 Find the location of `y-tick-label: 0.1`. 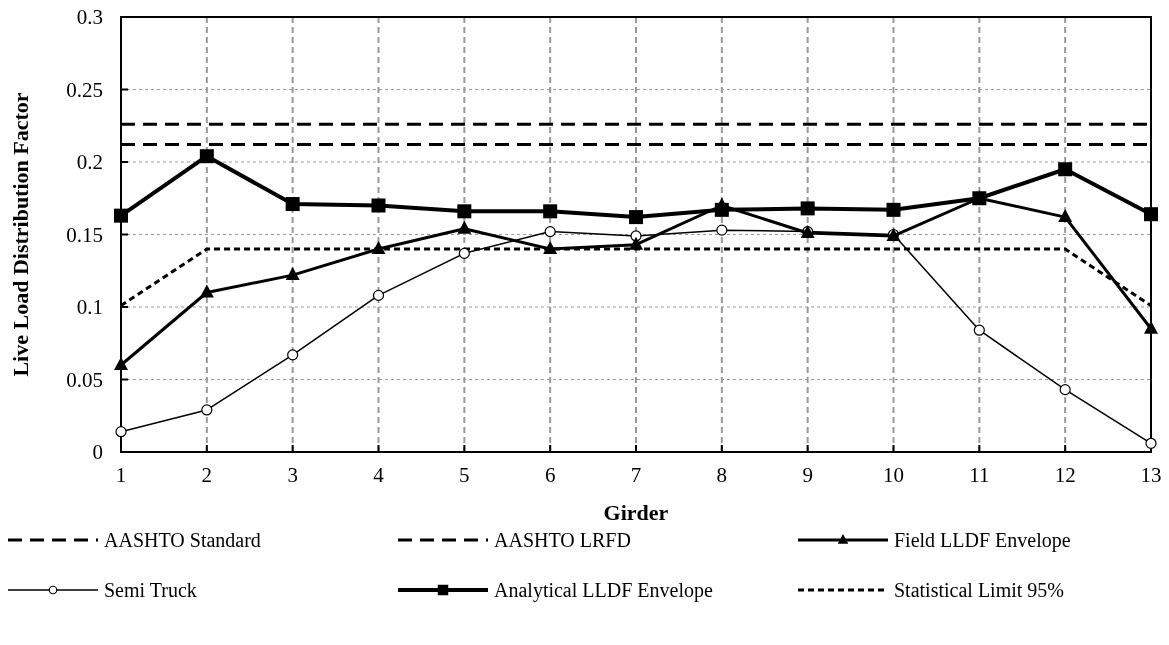

y-tick-label: 0.1 is located at coordinates (89, 307).